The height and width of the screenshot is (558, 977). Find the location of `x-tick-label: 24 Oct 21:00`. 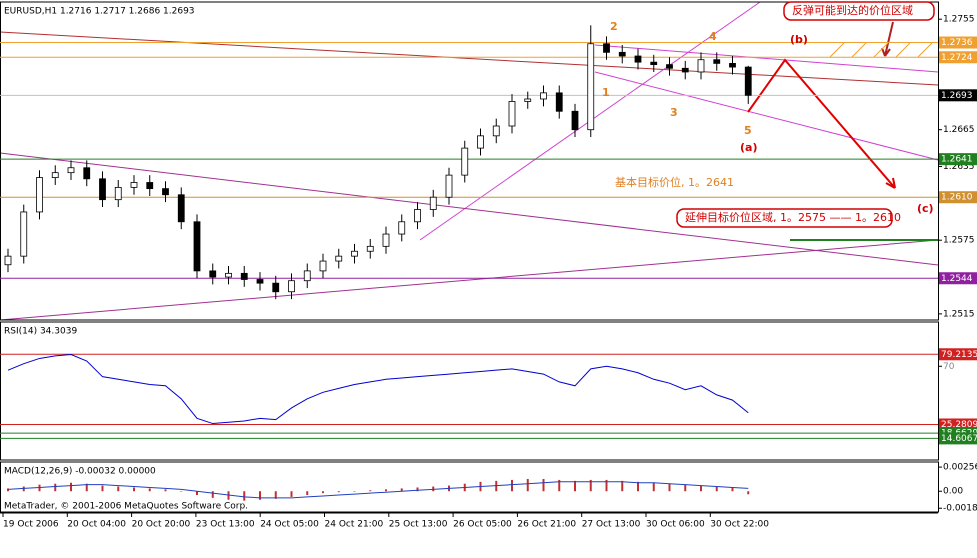

x-tick-label: 24 Oct 21:00 is located at coordinates (354, 525).